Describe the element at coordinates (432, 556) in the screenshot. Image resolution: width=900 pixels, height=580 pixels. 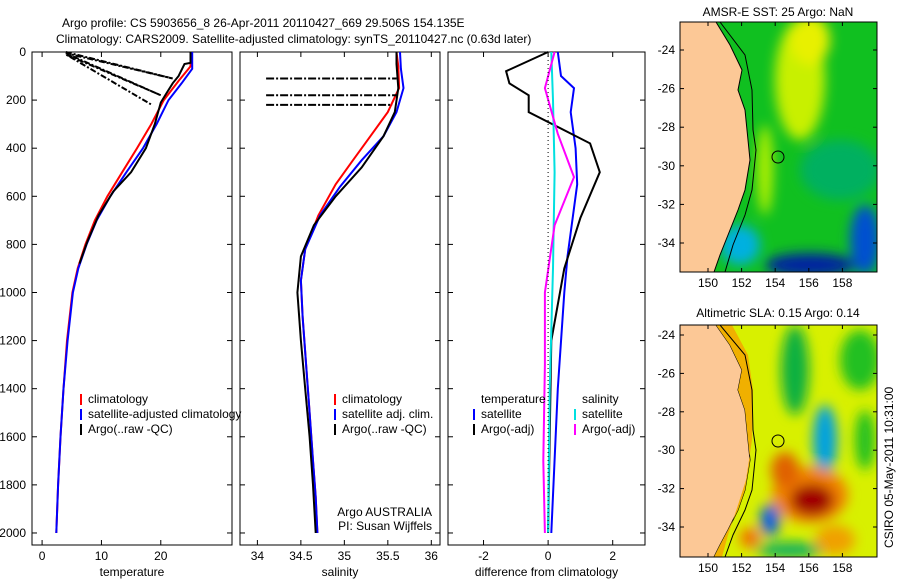
I see `x-tick-label: 36` at that location.